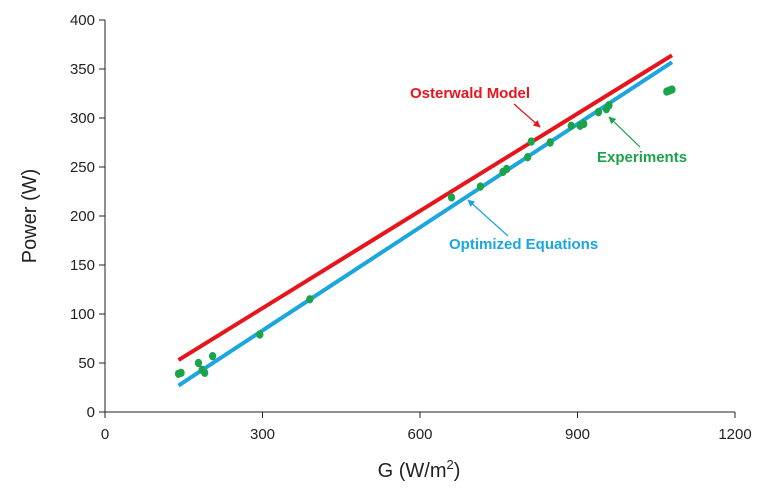  What do you see at coordinates (412, 471) in the screenshot?
I see `x-axis-title-main: G (W/m` at bounding box center [412, 471].